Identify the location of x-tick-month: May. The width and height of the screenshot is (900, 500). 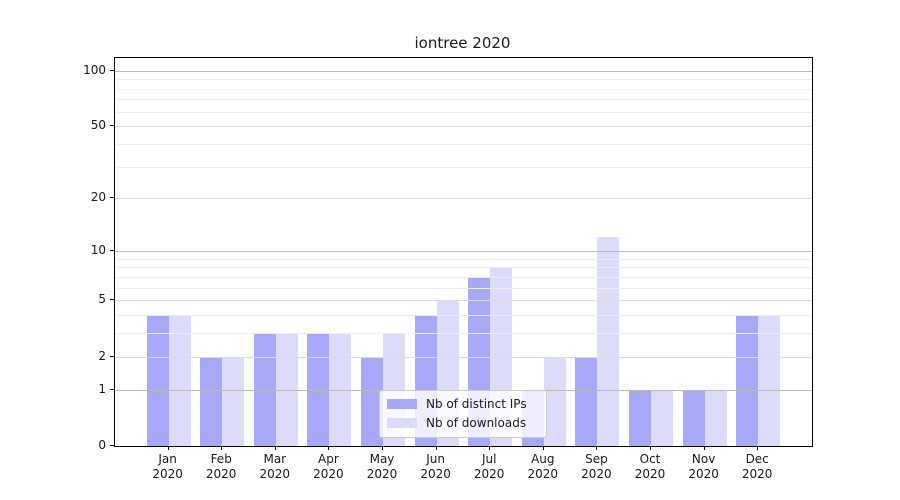
(382, 459).